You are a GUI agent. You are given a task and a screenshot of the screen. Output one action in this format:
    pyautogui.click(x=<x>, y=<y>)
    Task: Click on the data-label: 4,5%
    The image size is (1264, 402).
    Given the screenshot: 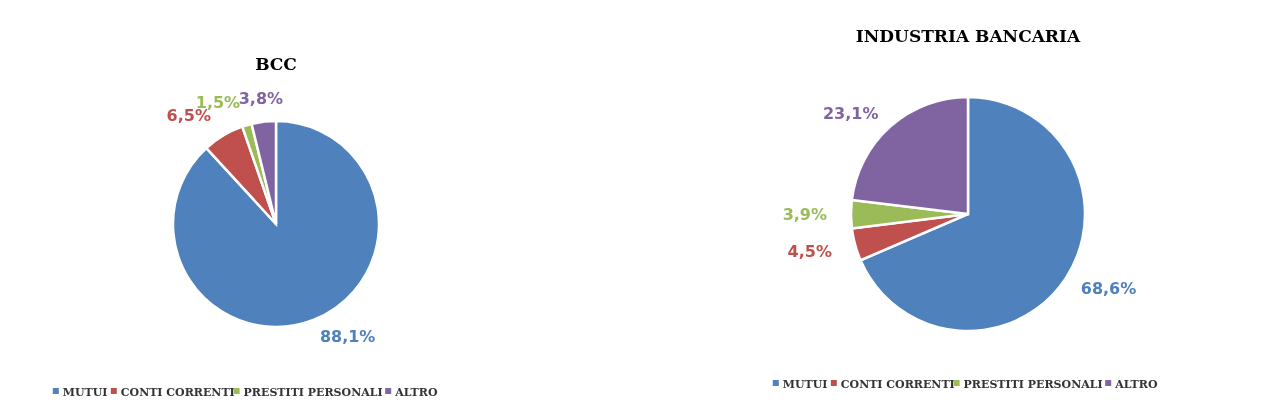 What is the action you would take?
    pyautogui.click(x=809, y=251)
    